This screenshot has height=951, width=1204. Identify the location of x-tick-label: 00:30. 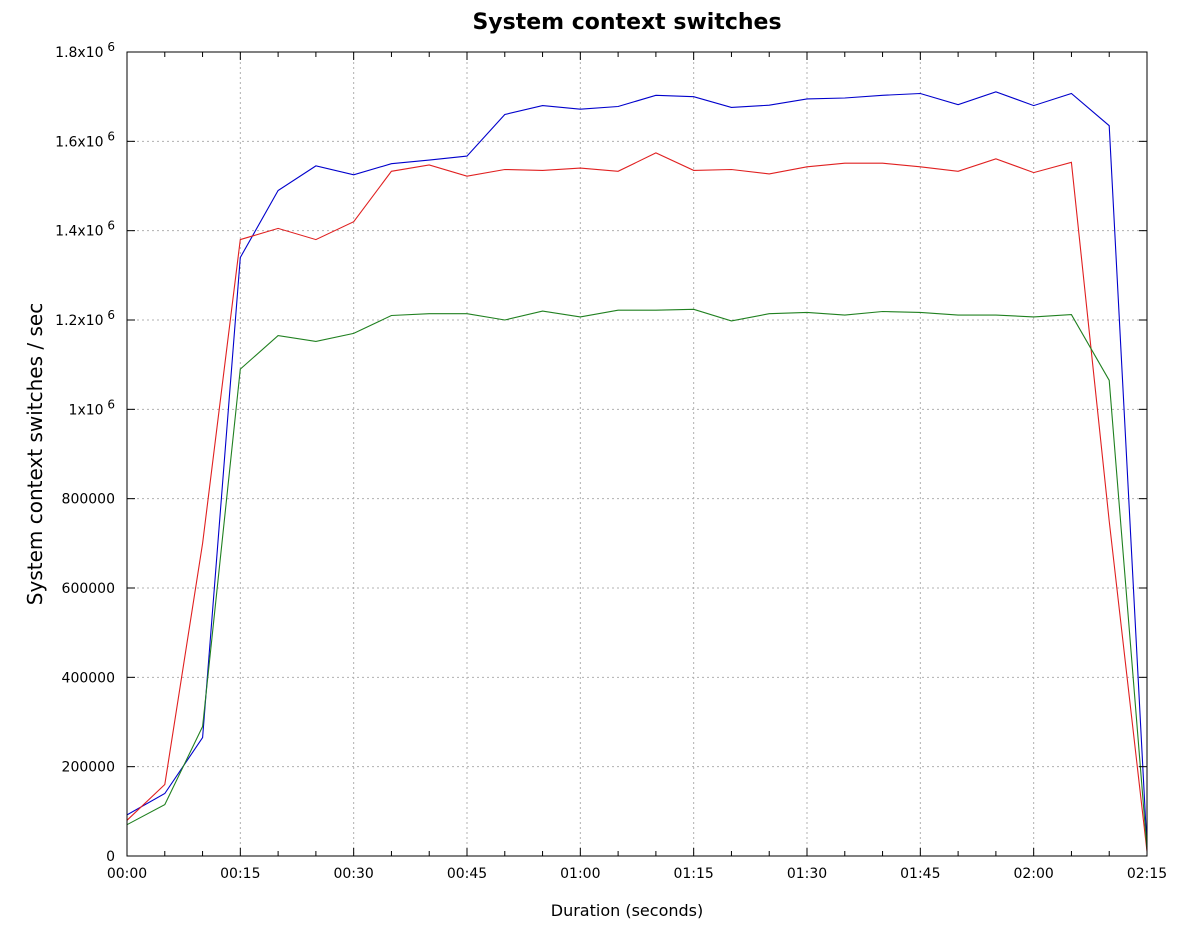
(353, 874).